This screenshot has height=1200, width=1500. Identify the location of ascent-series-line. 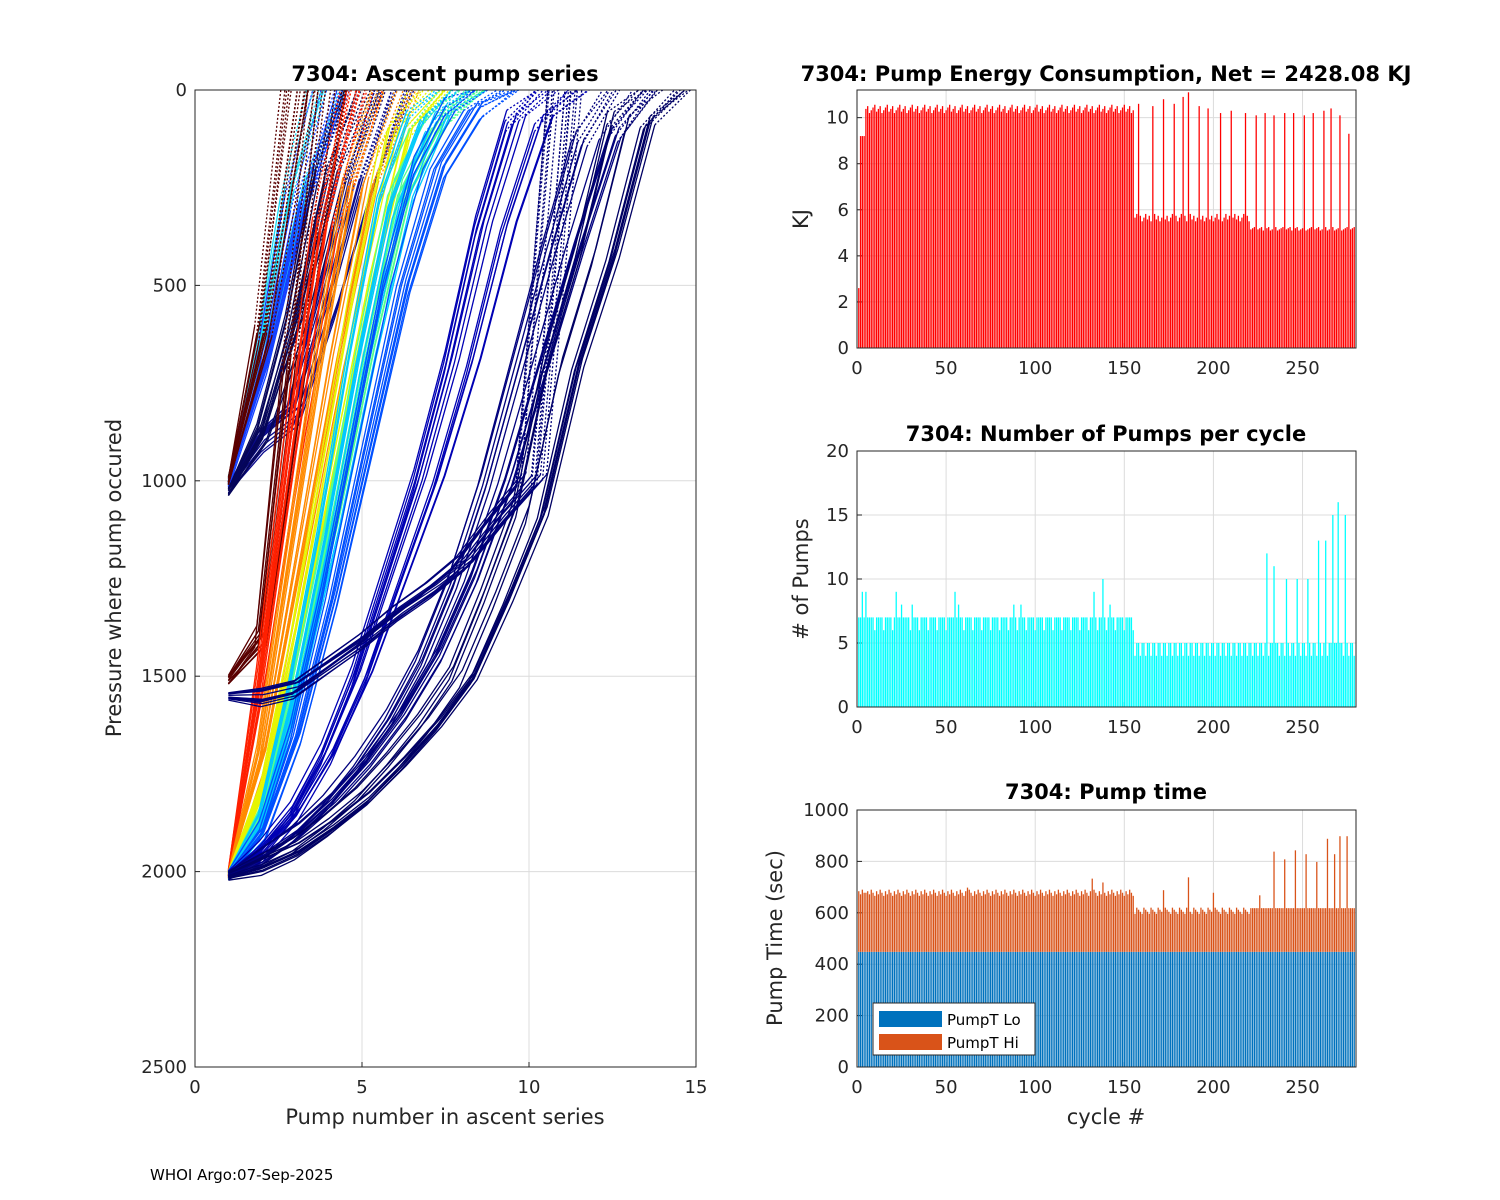
(367, 491).